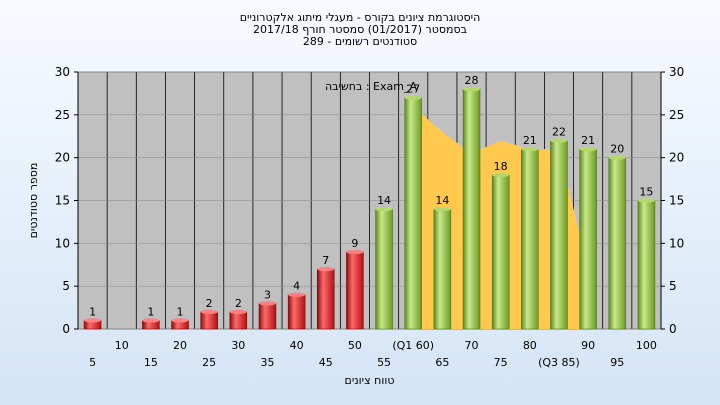 This screenshot has width=720, height=405. What do you see at coordinates (676, 158) in the screenshot?
I see `y-tick-label-right: 20` at bounding box center [676, 158].